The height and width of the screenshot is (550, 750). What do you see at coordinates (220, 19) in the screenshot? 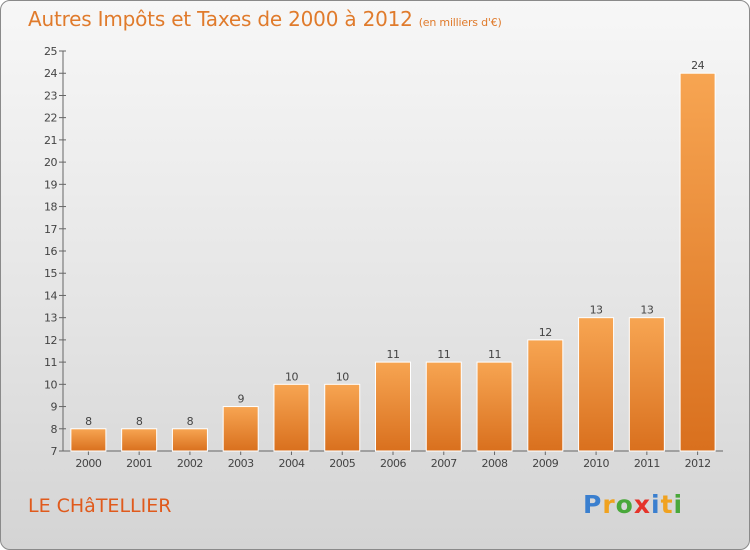
I see `chart-title-text: Autres Impôts et Taxes de 2000 à 2012` at bounding box center [220, 19].